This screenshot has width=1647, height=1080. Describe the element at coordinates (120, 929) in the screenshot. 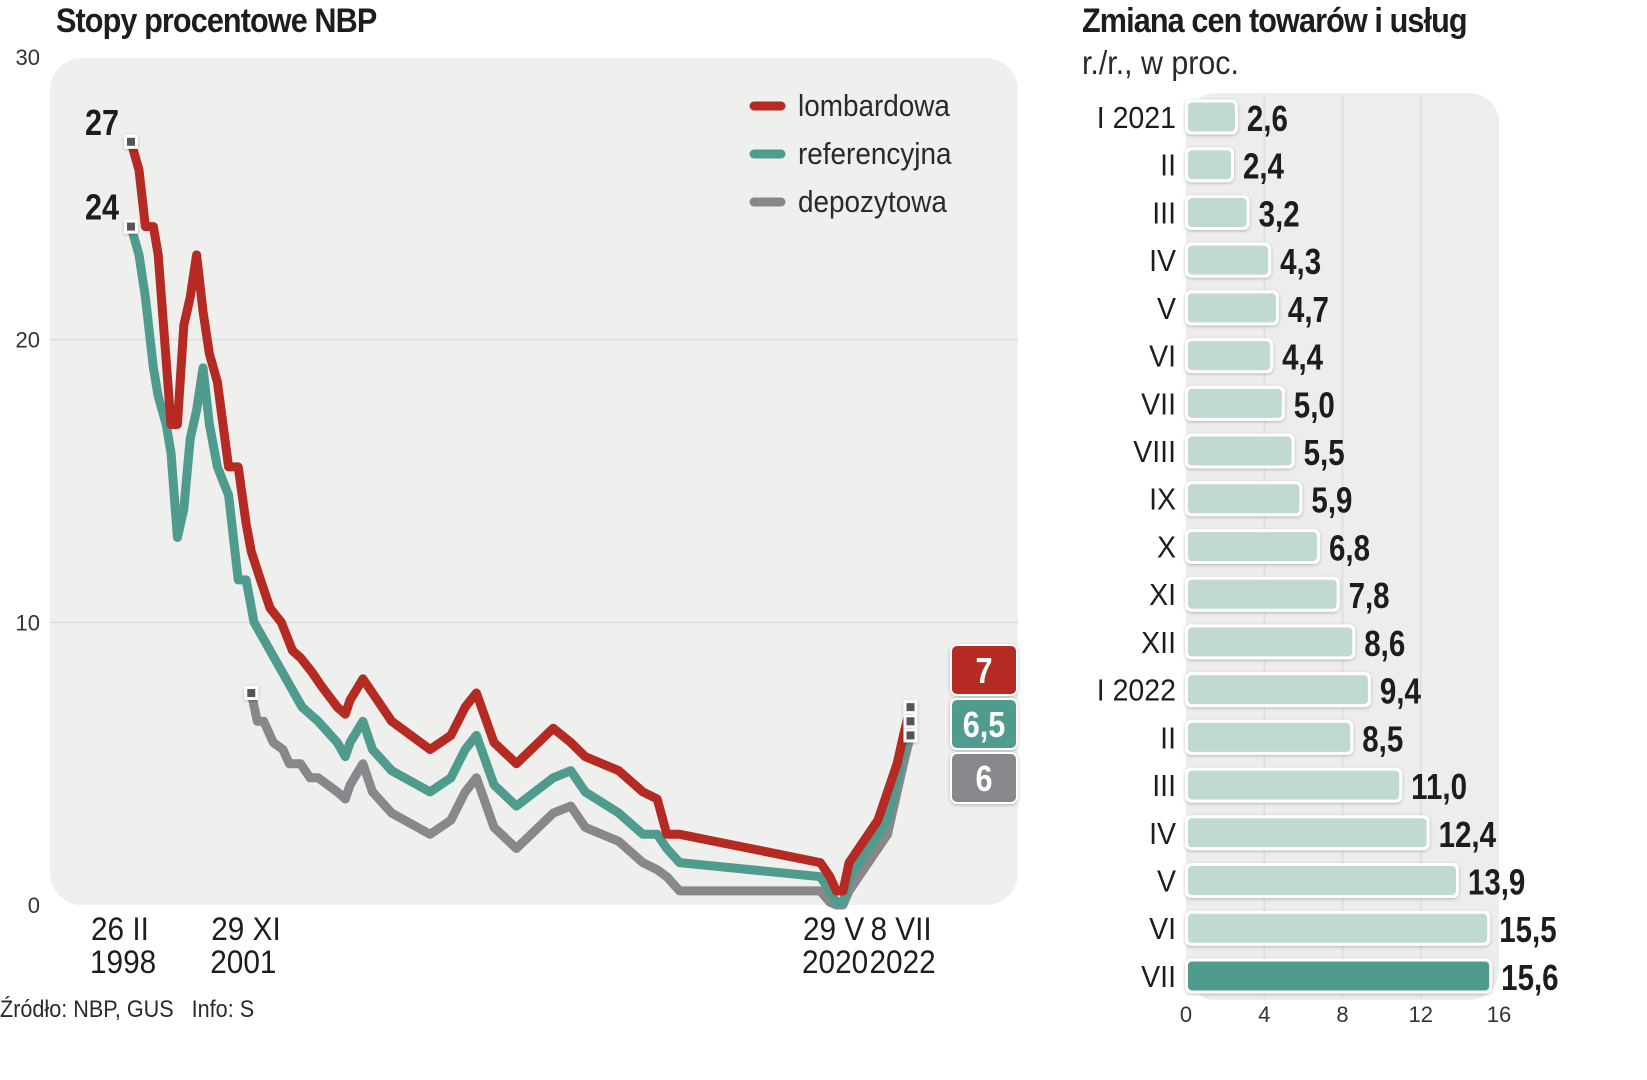

I see `x-tick-day: 26 II` at that location.